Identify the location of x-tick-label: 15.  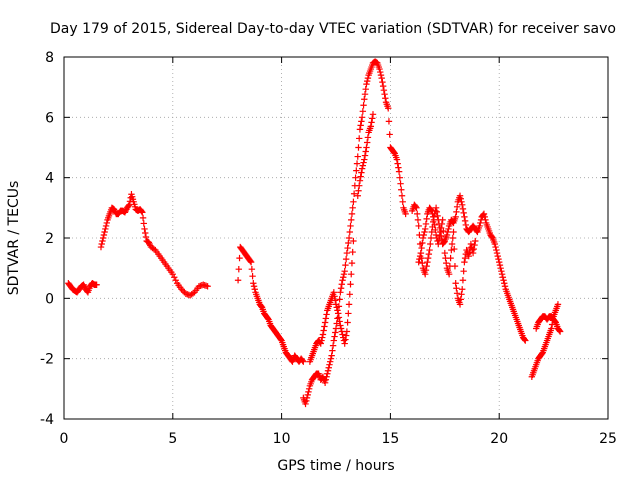
(390, 439).